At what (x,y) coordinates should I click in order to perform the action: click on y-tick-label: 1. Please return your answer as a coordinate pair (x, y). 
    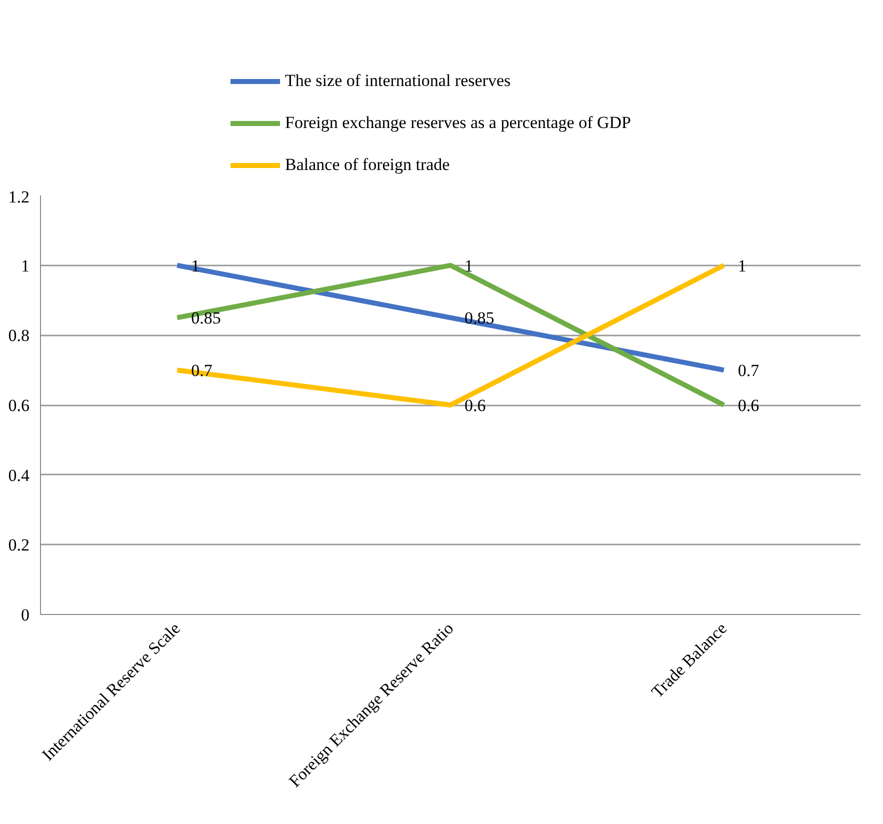
    Looking at the image, I should click on (25, 266).